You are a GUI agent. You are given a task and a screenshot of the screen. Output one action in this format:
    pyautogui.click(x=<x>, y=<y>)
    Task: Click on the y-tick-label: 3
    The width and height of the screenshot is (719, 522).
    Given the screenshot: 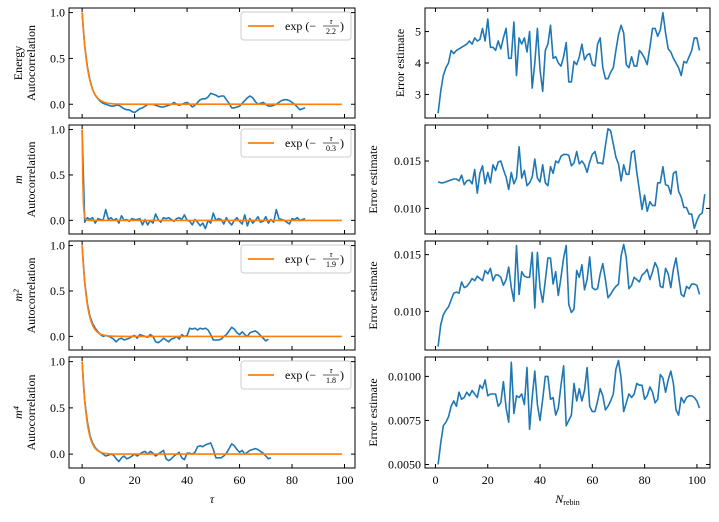 What is the action you would take?
    pyautogui.click(x=418, y=94)
    